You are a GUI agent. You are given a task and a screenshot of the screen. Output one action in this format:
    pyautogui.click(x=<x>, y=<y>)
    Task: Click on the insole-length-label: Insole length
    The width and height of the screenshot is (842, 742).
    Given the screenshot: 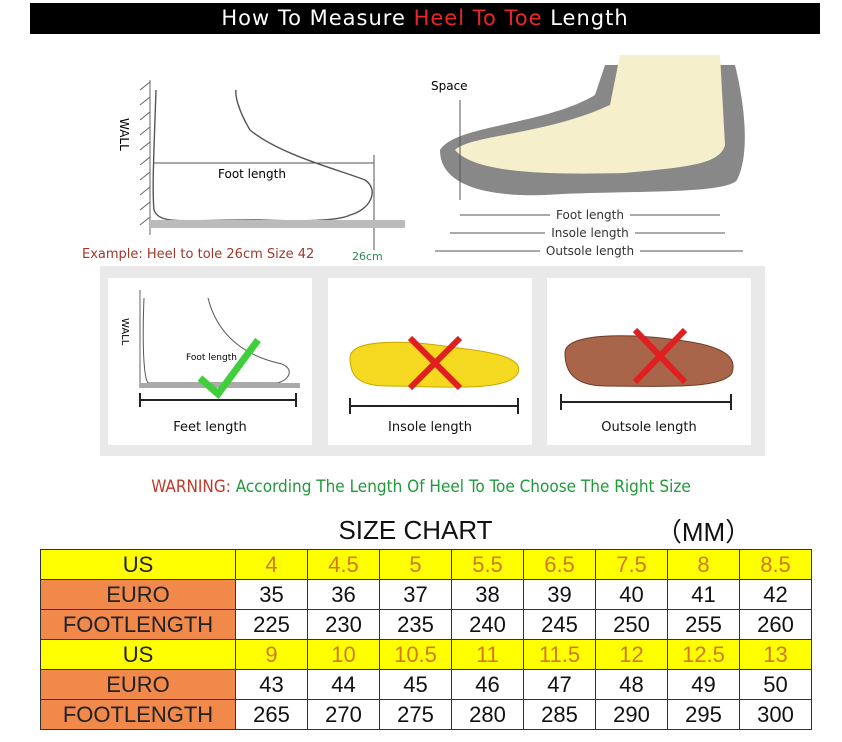 What is the action you would take?
    pyautogui.click(x=590, y=233)
    